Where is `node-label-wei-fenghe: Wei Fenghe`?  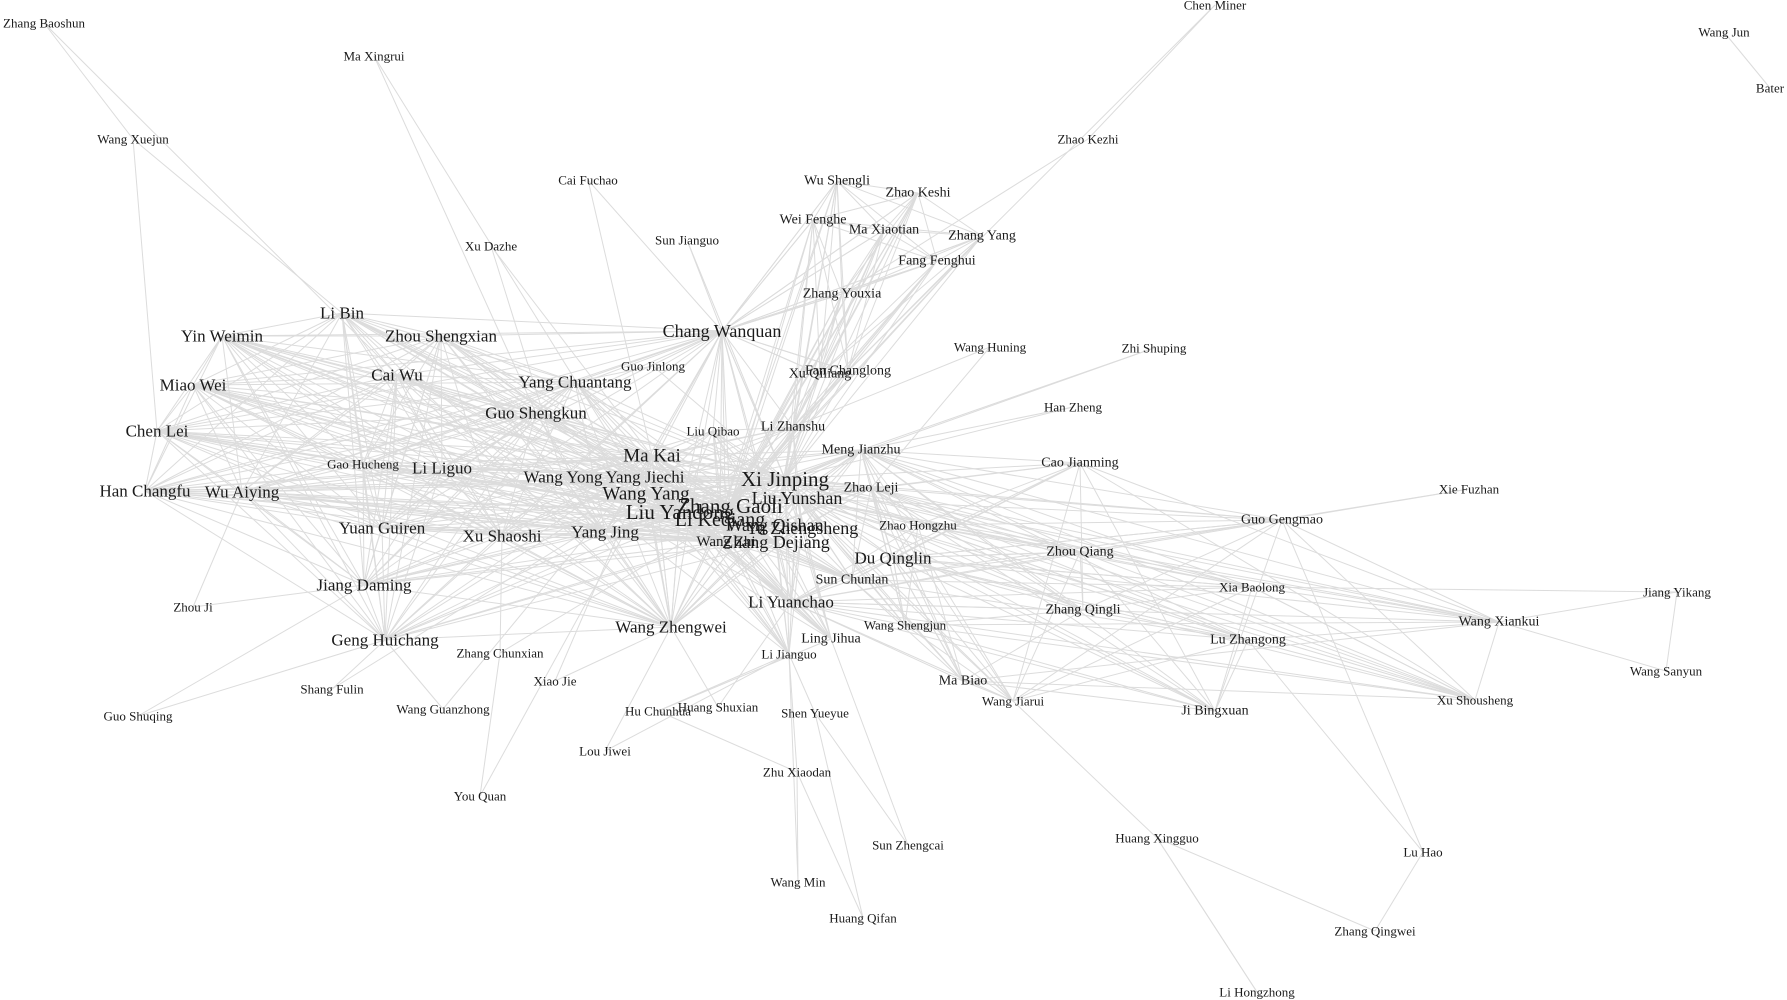 node-label-wei-fenghe: Wei Fenghe is located at coordinates (813, 220).